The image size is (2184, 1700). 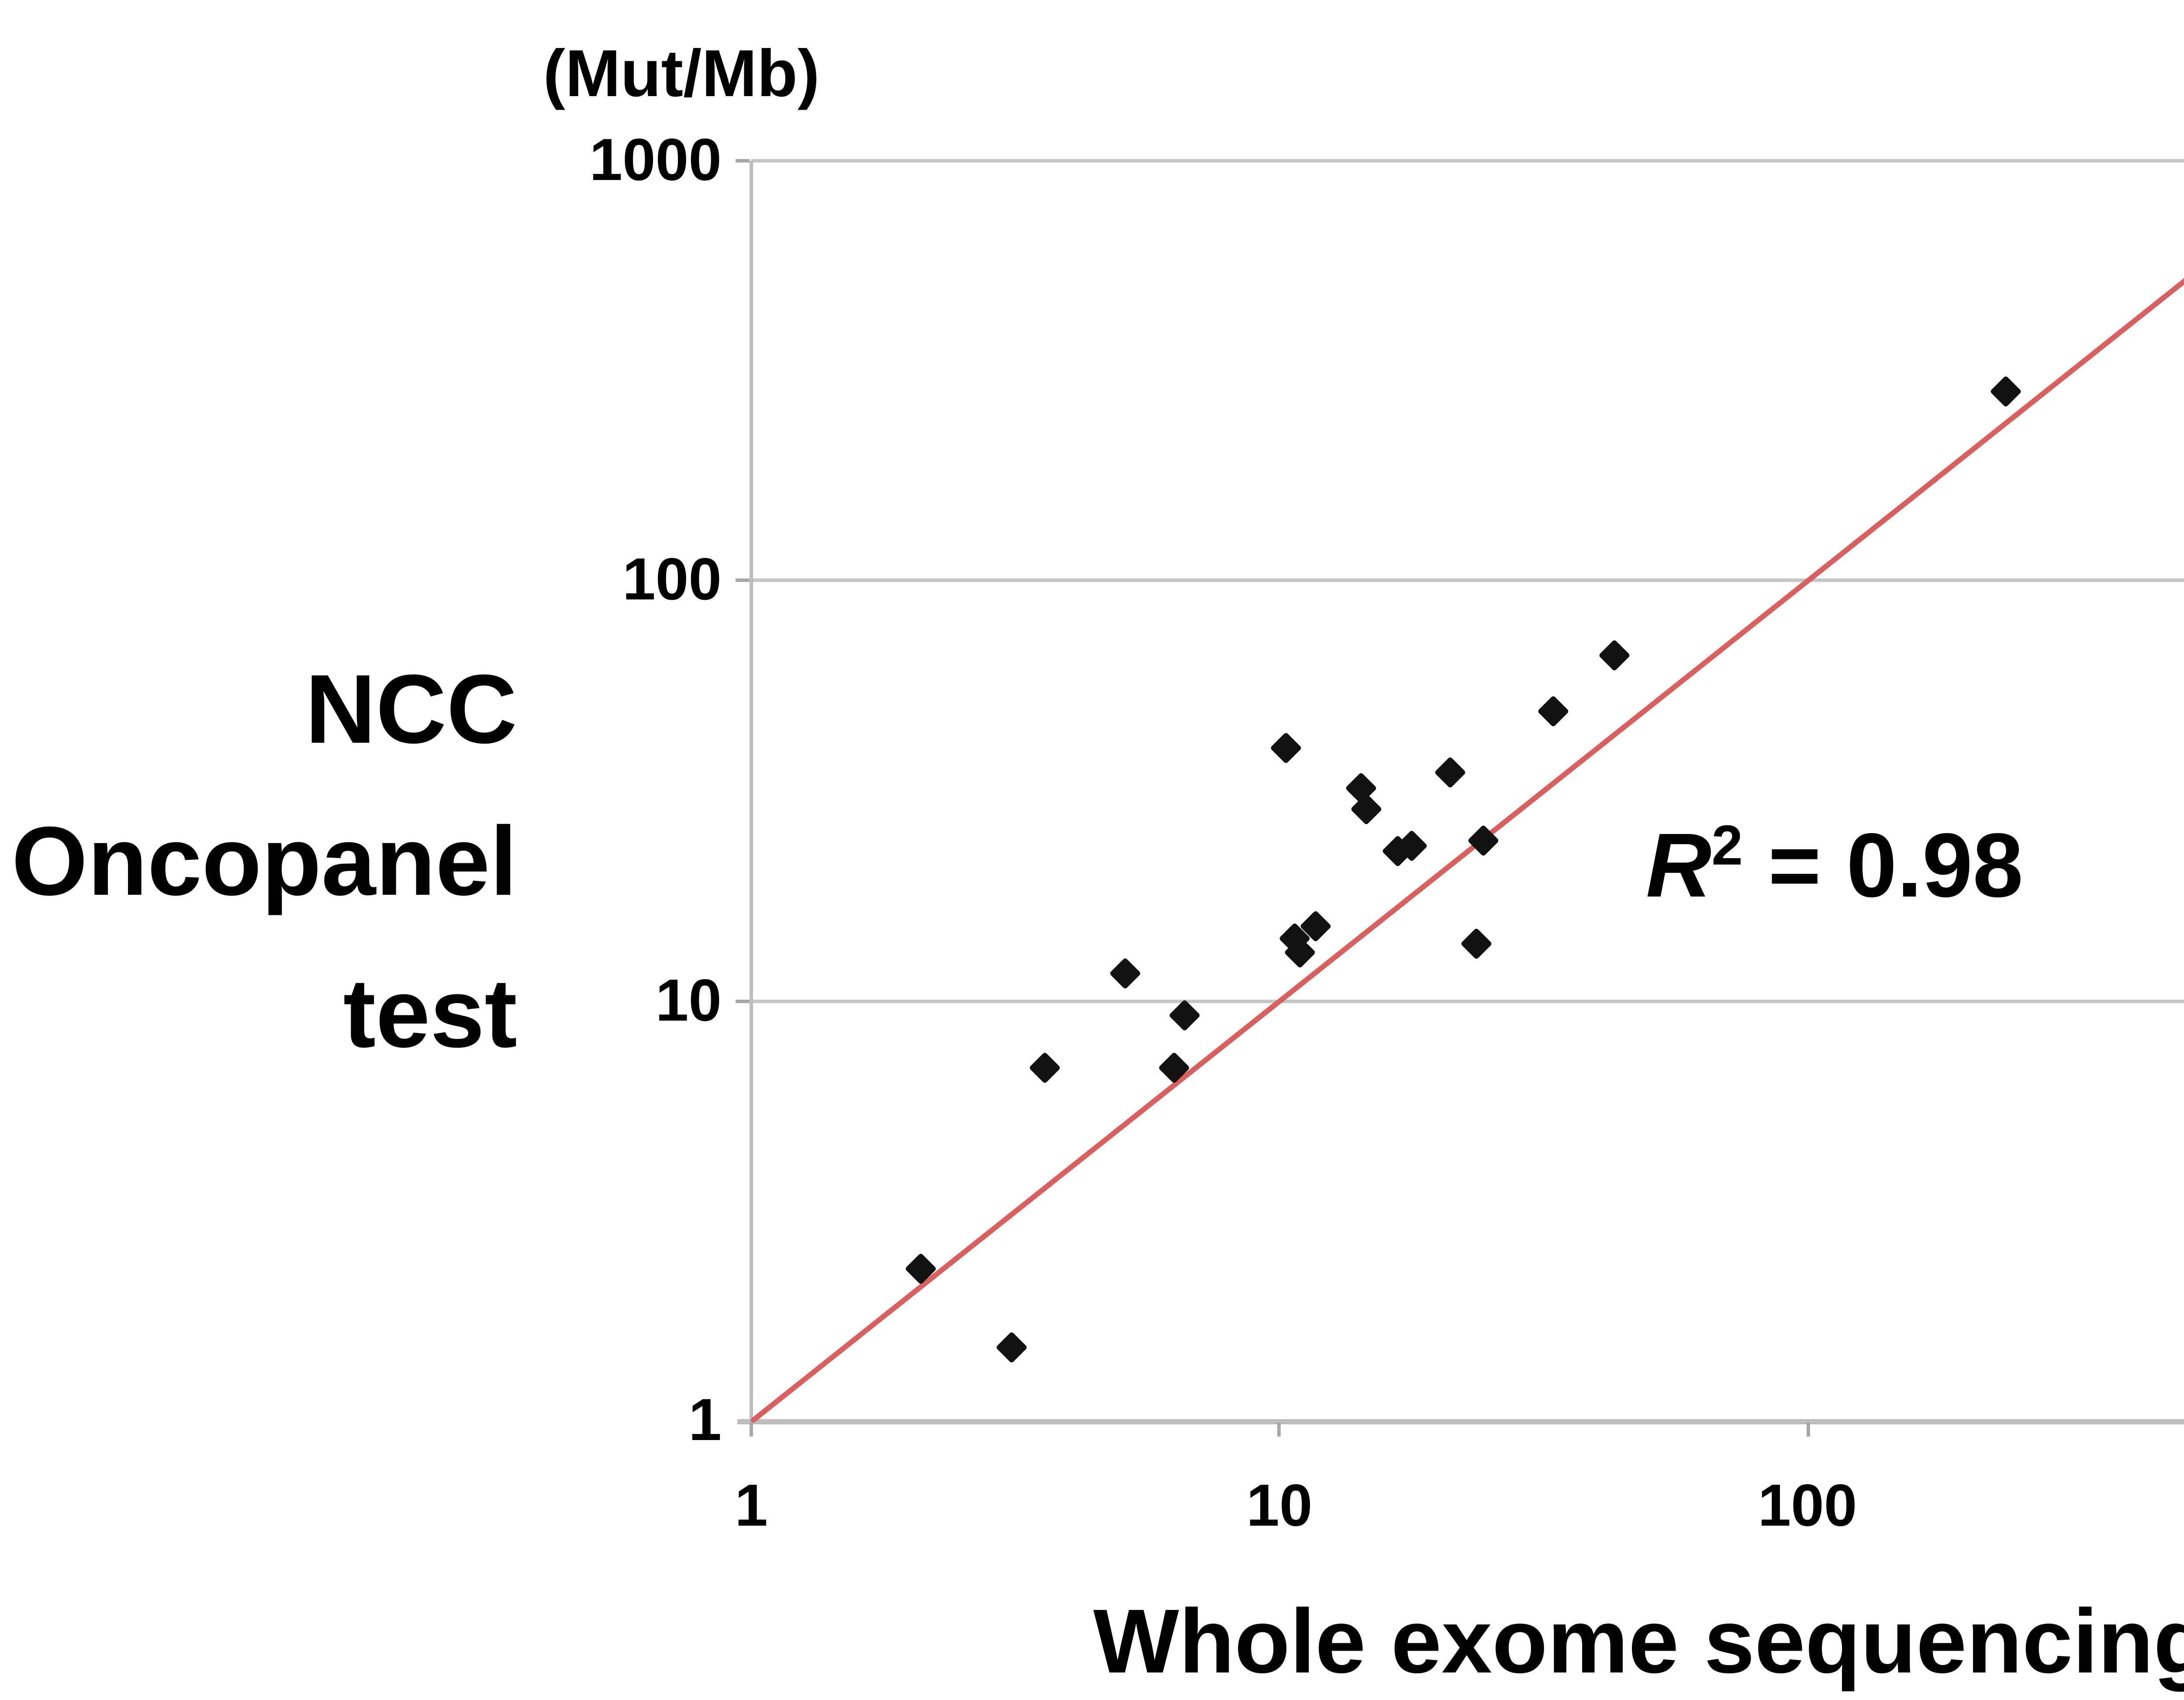 I want to click on r-squared-annotation: R2 = 0.98, so click(x=1835, y=866).